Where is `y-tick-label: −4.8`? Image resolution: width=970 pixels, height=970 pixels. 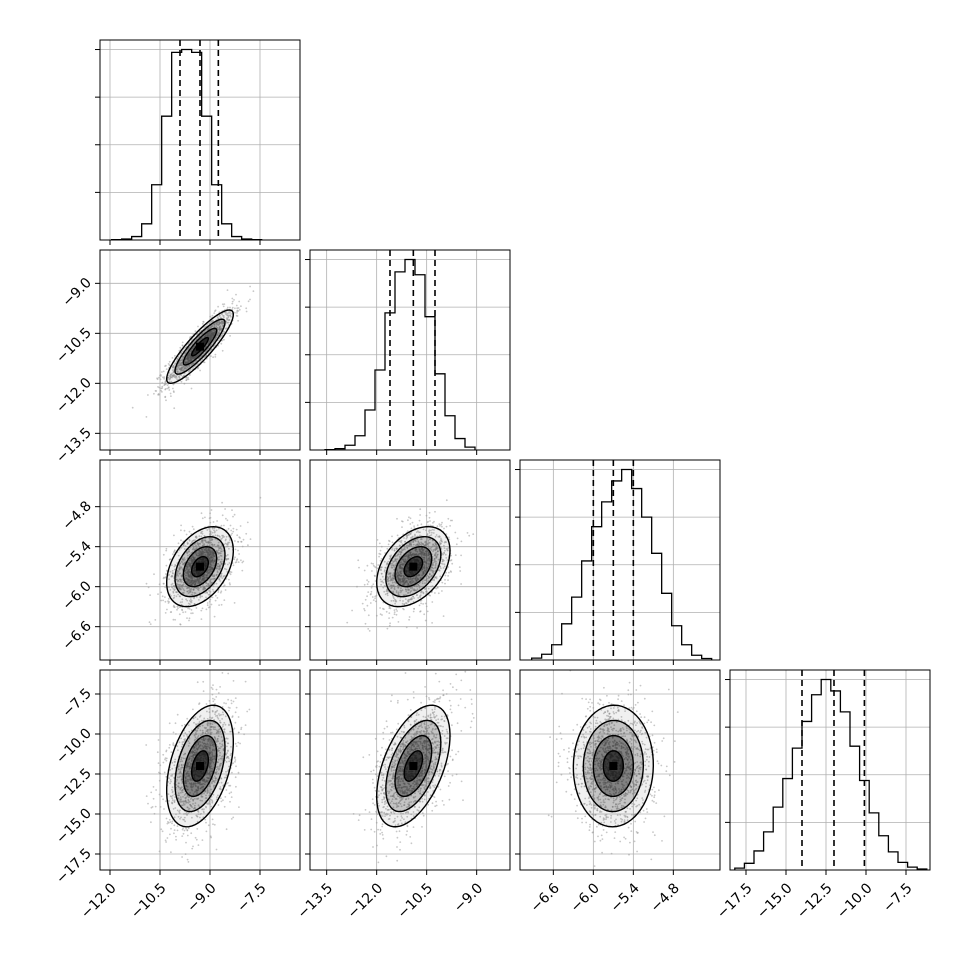 y-tick-label: −4.8 is located at coordinates (76, 515).